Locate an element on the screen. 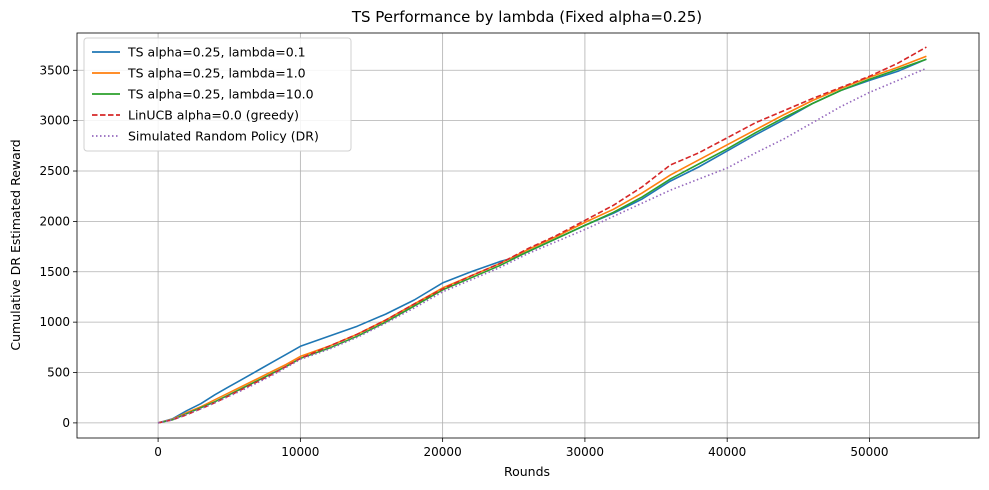  legend-box is located at coordinates (217, 94).